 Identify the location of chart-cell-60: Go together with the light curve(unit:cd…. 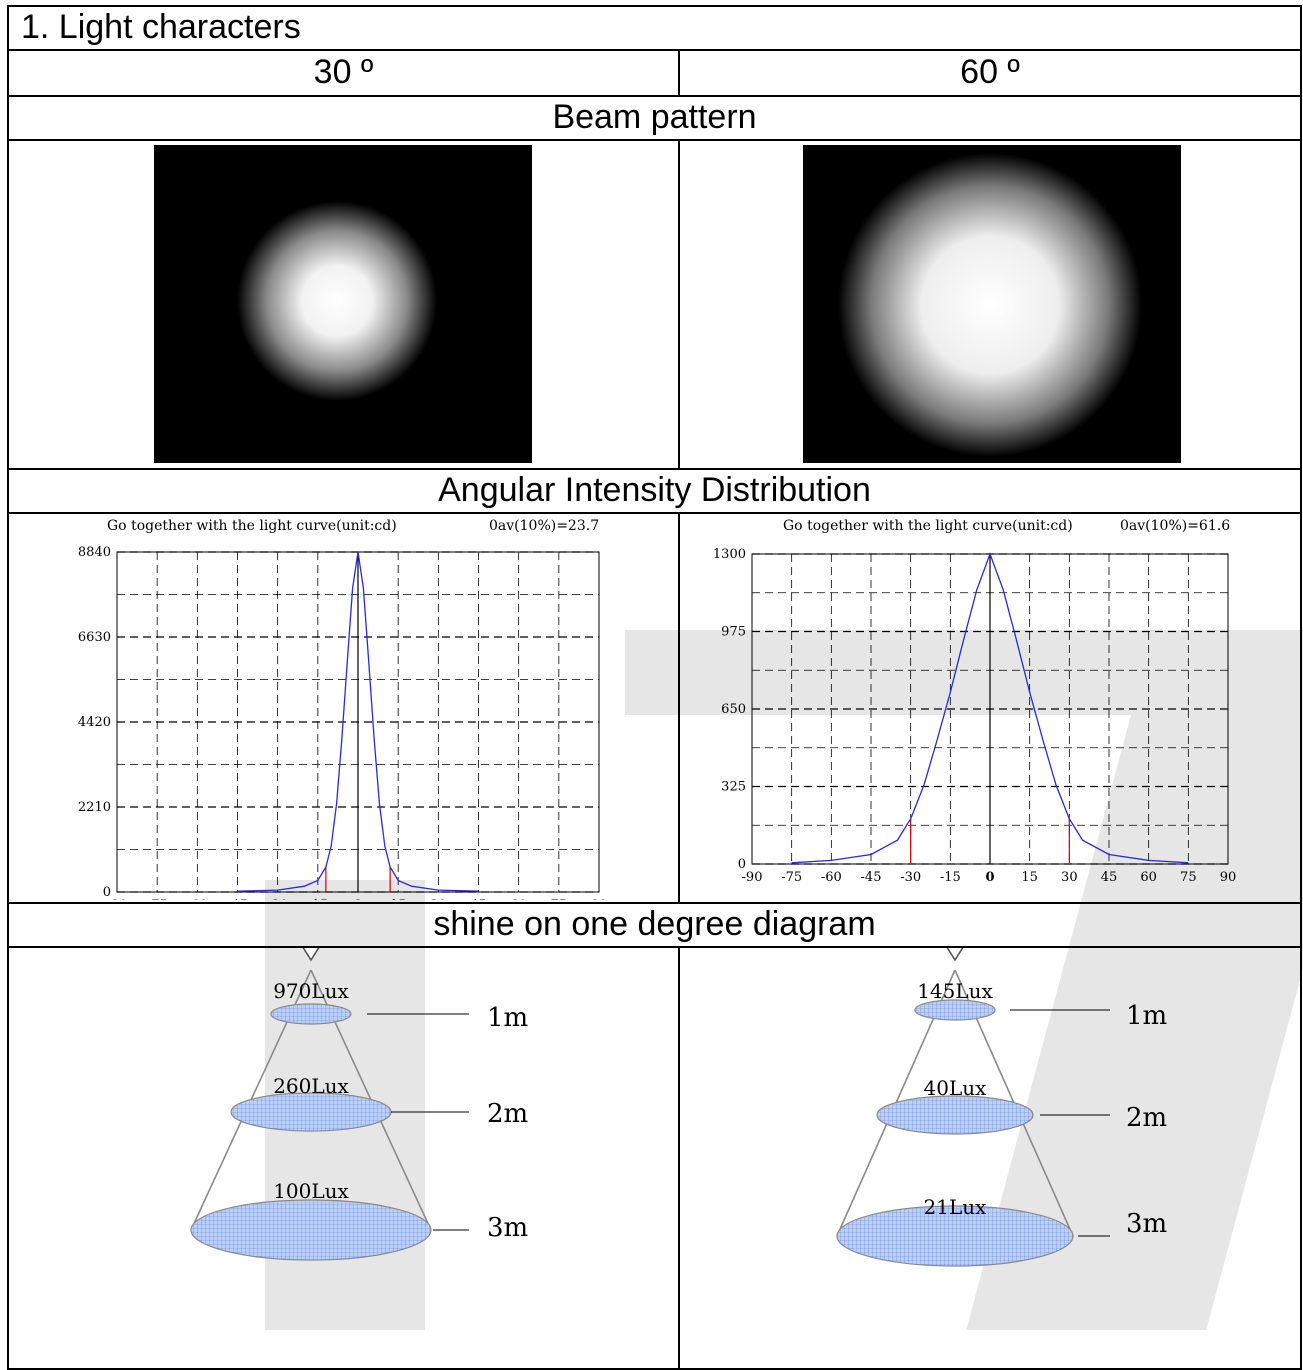
(990, 708).